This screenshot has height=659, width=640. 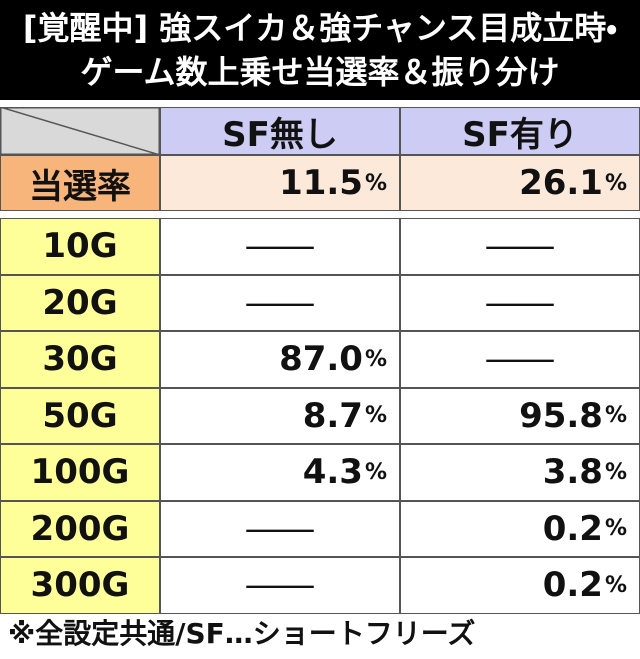 I want to click on row-label: 300G, so click(x=80, y=585).